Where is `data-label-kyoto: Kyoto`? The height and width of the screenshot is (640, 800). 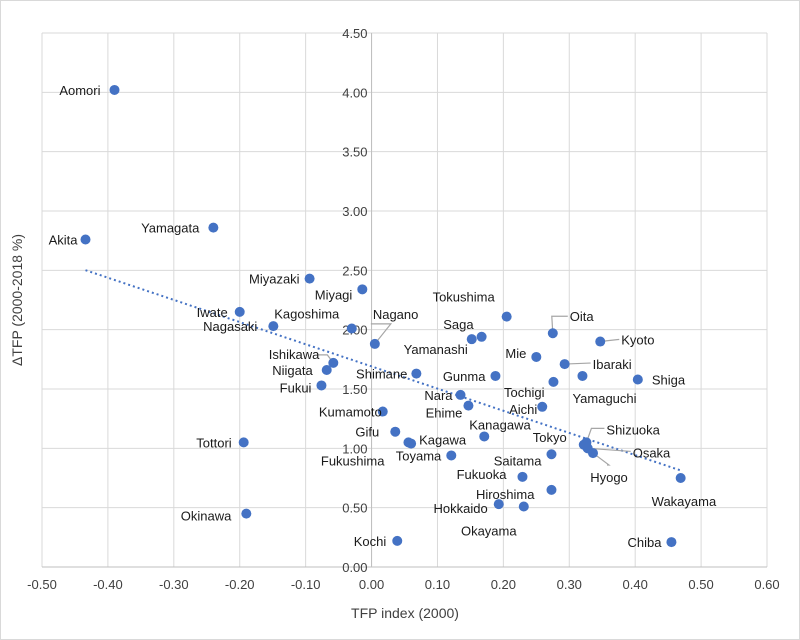 data-label-kyoto: Kyoto is located at coordinates (637, 340).